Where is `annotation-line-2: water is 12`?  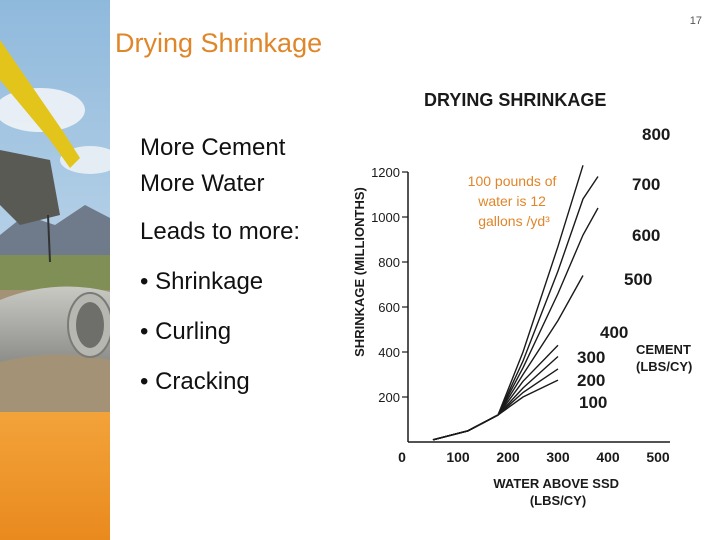 annotation-line-2: water is 12 is located at coordinates (511, 201).